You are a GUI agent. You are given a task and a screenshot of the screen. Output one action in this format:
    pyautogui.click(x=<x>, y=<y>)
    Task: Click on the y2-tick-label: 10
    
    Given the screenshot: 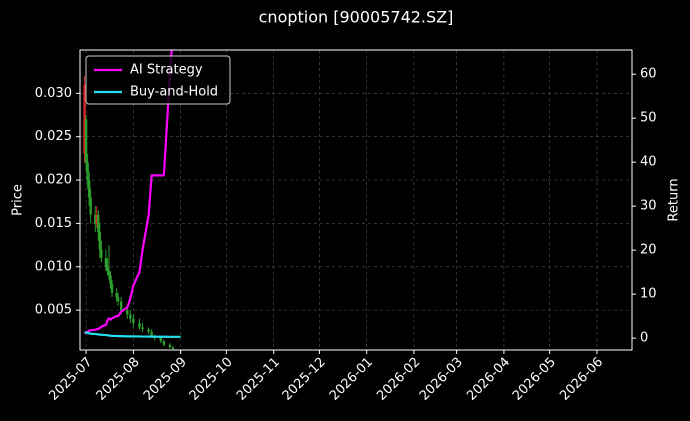 What is the action you would take?
    pyautogui.click(x=648, y=294)
    